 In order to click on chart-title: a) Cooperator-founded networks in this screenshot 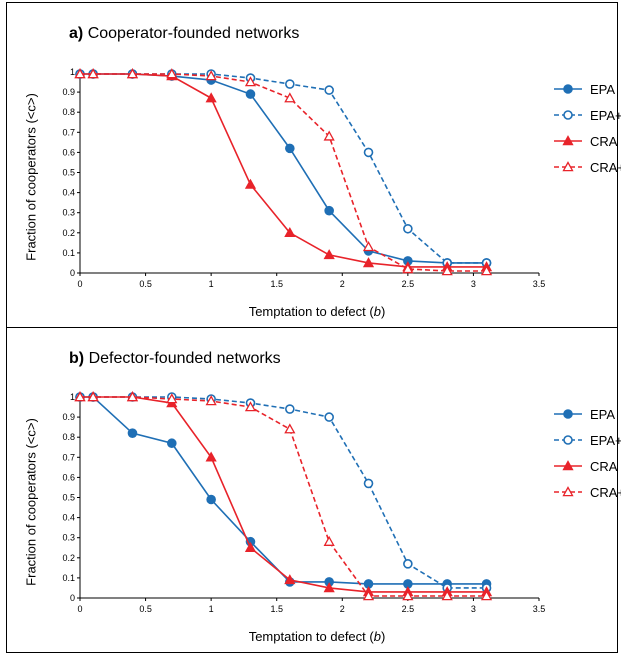, I will do `click(184, 34)`.